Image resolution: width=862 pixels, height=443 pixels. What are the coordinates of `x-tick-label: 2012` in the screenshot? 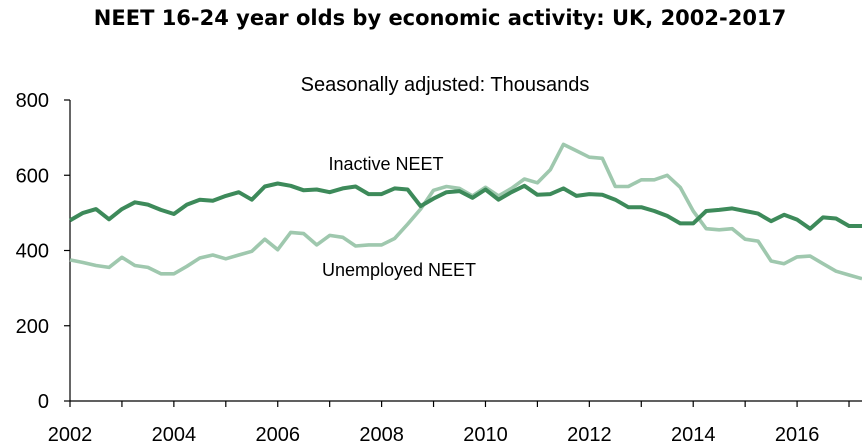 It's located at (589, 433).